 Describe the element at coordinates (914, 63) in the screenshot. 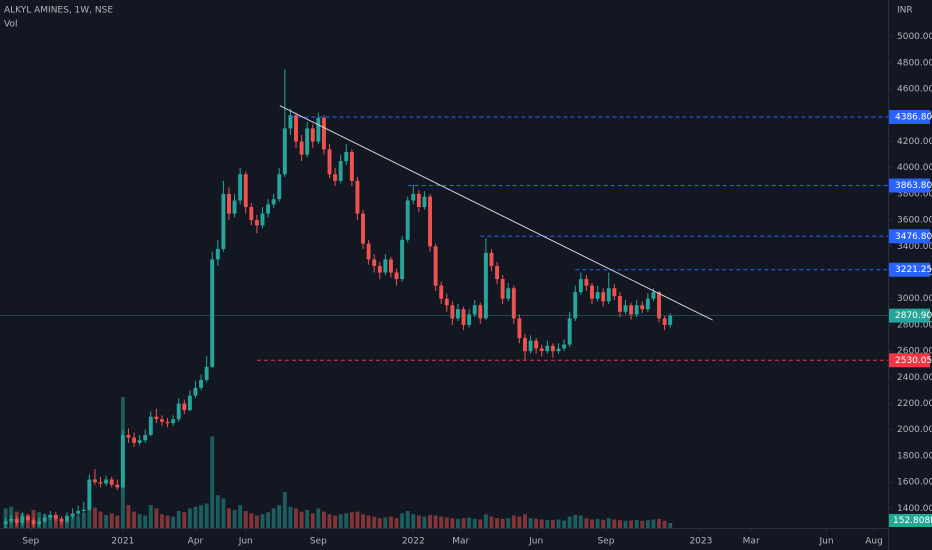

I see `y-tick-label: 4800.00` at that location.